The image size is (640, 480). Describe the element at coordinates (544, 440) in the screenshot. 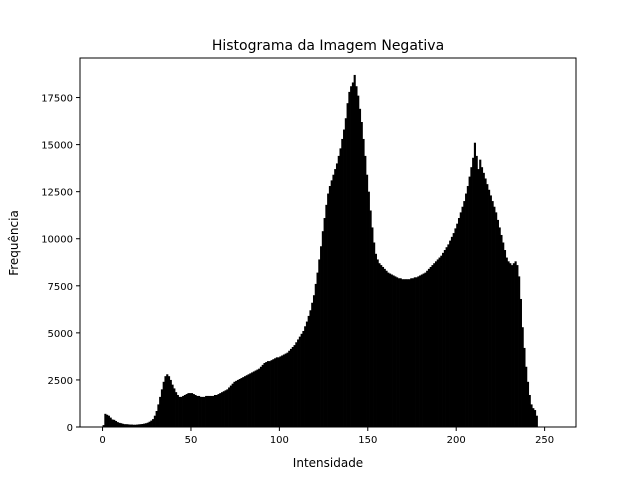

I see `x-tick-label: 250` at that location.